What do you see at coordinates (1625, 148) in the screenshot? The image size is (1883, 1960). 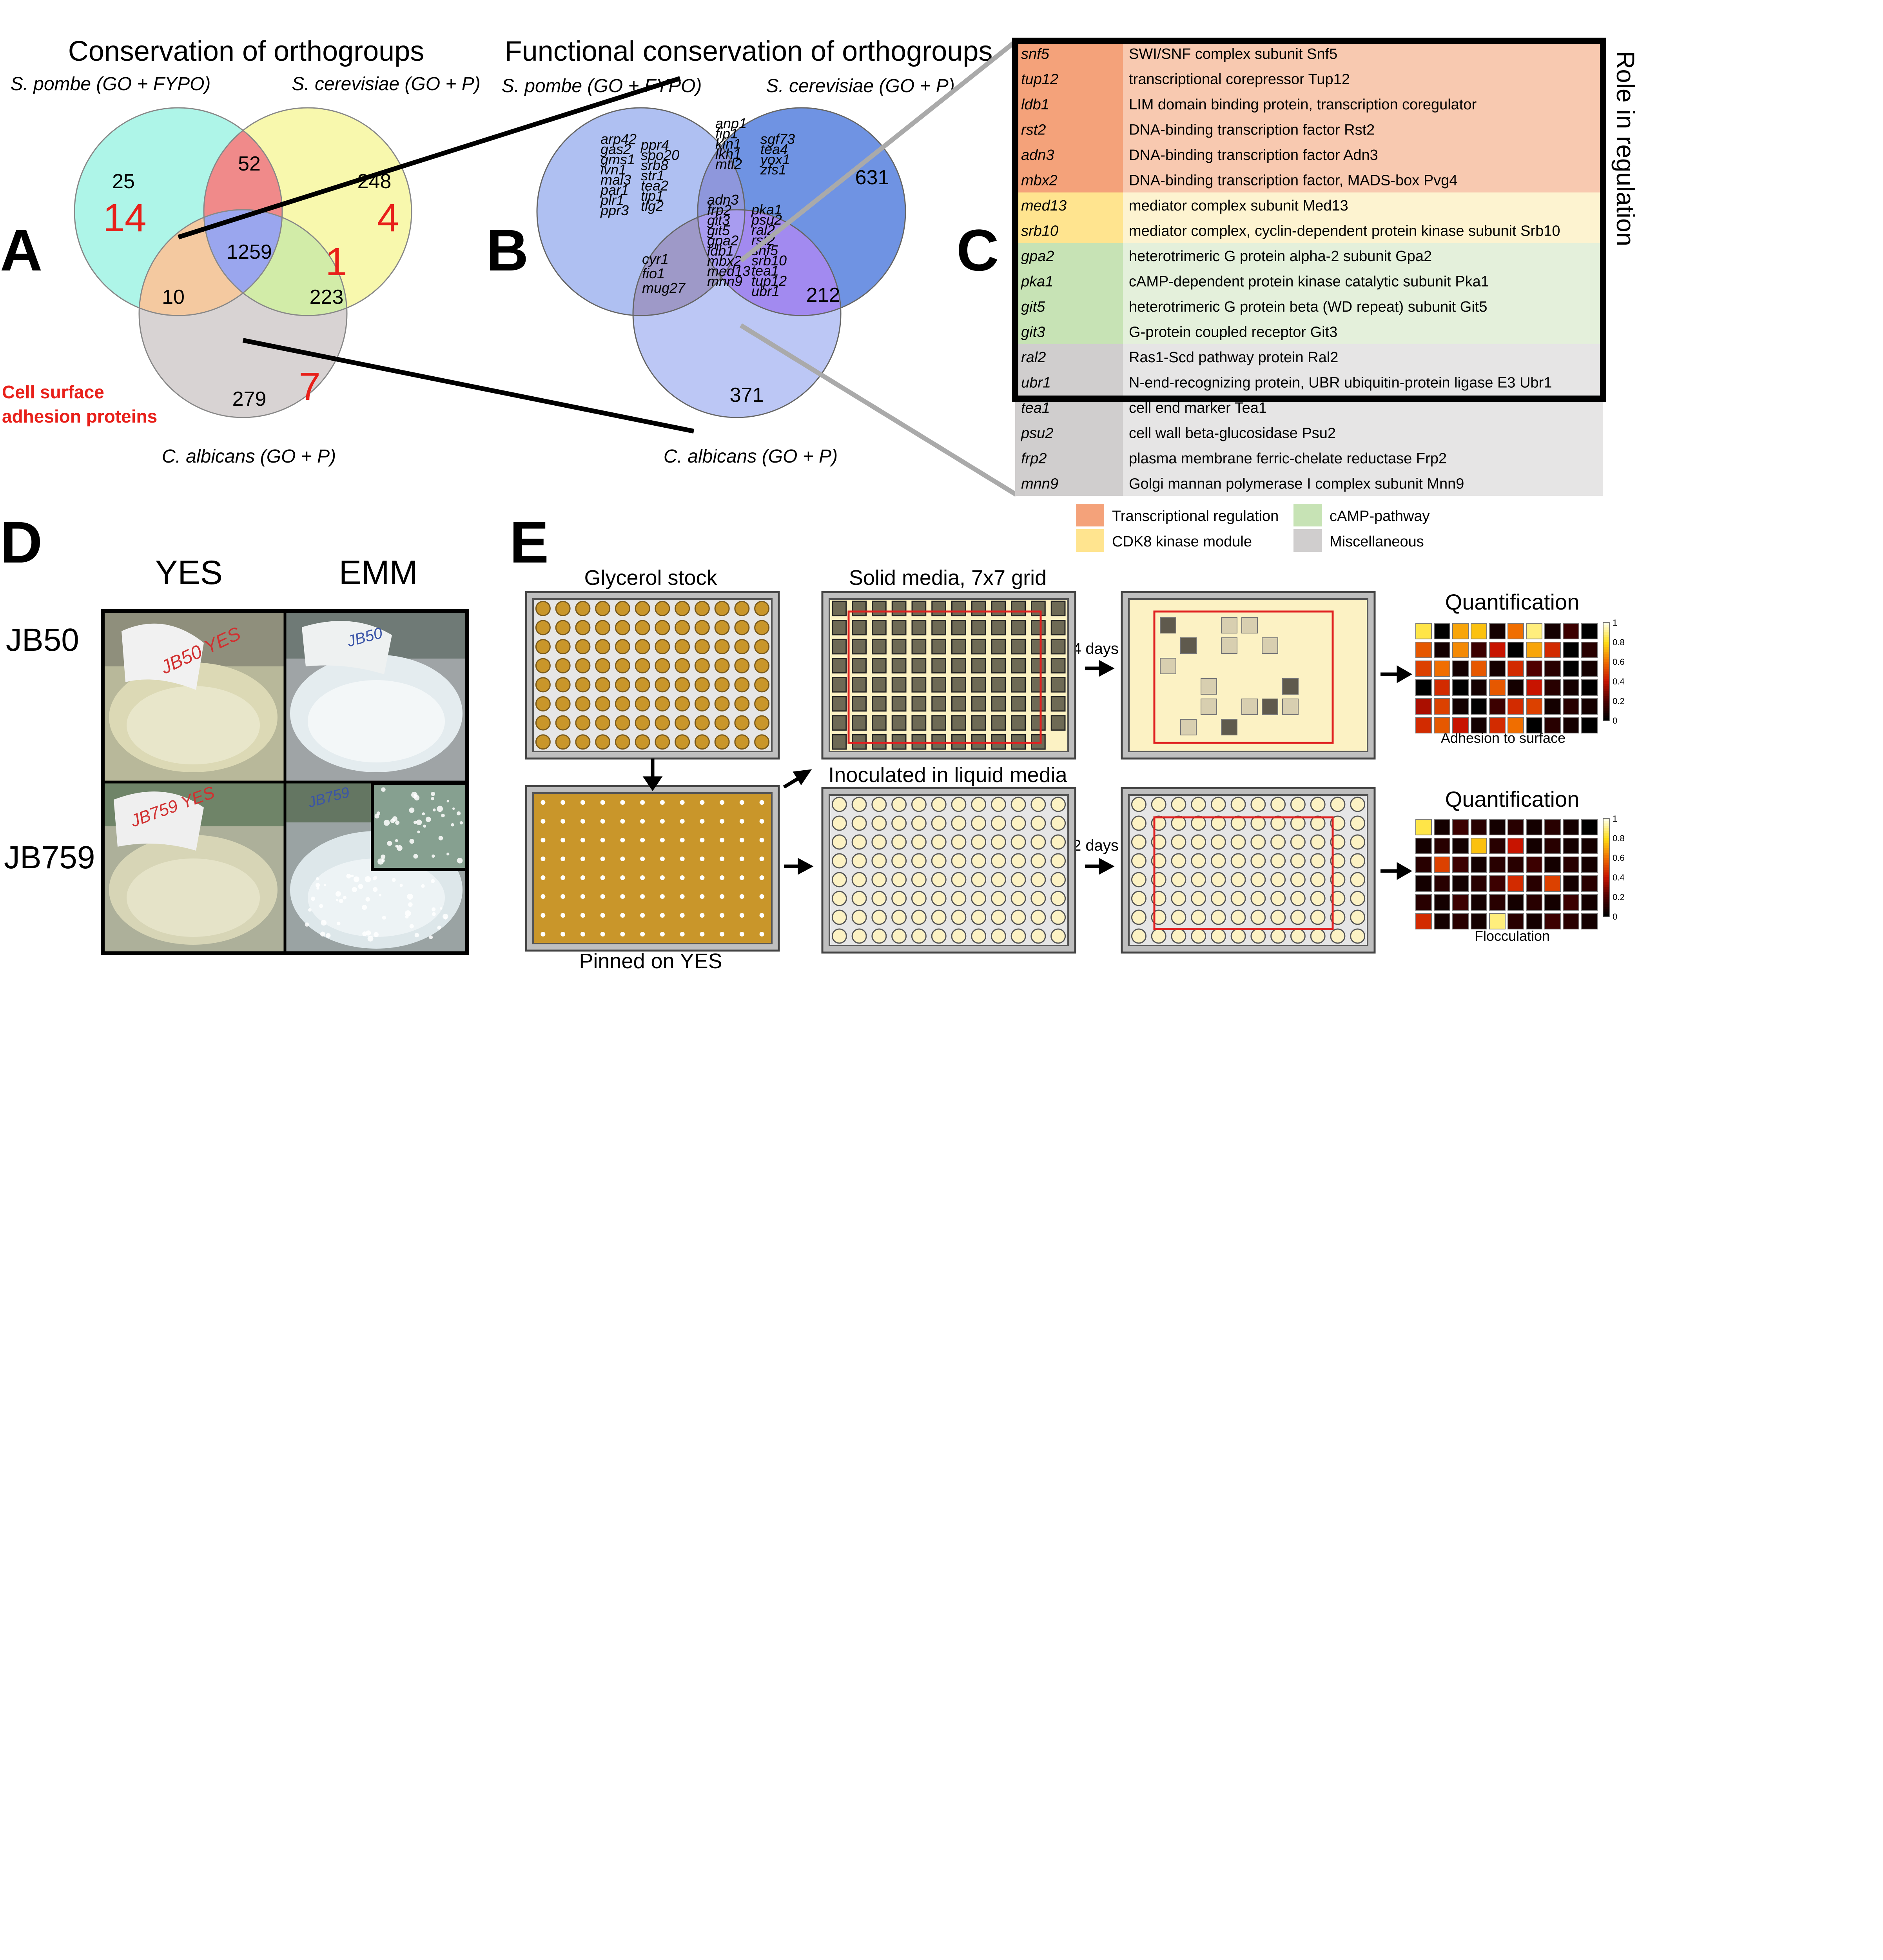 I see `role-side-label: Role in regulation` at bounding box center [1625, 148].